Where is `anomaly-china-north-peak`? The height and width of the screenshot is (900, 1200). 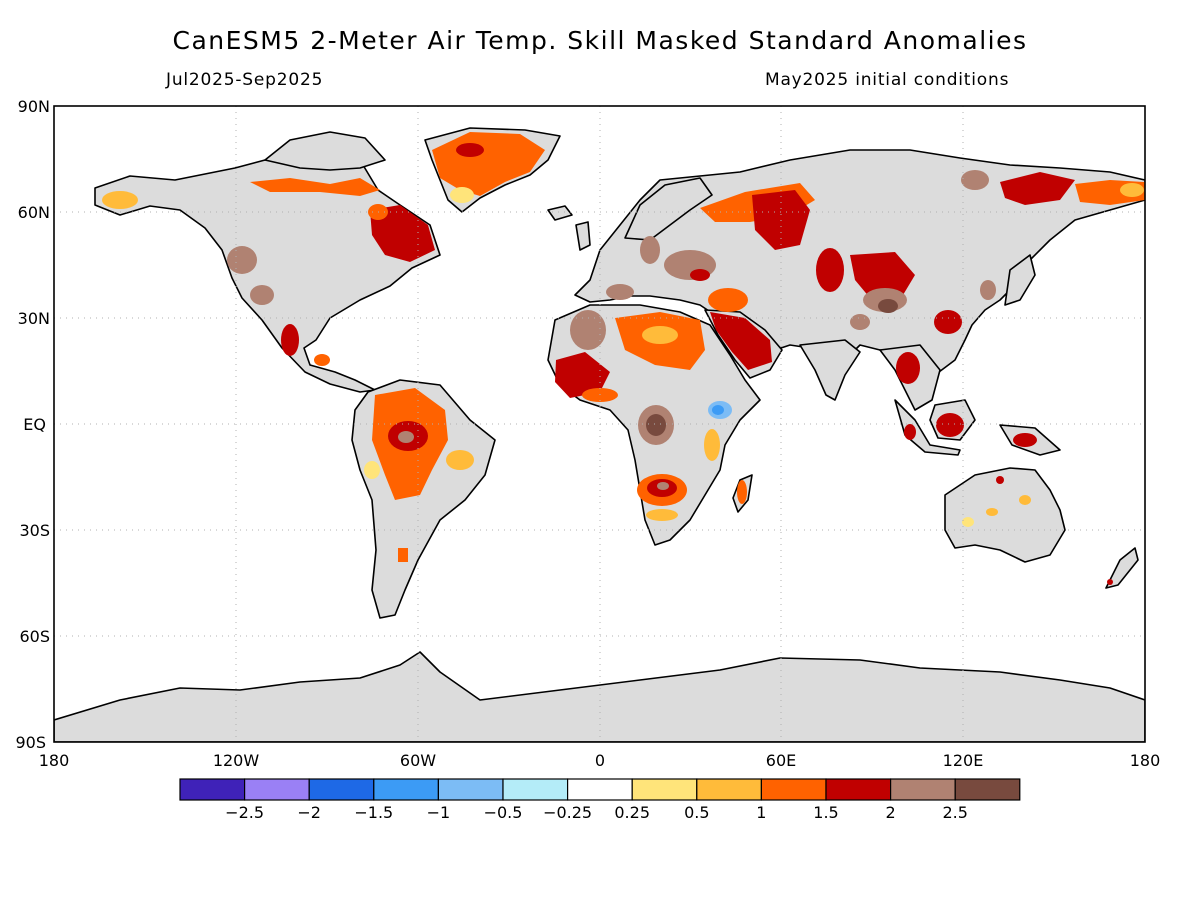 anomaly-china-north-peak is located at coordinates (888, 306).